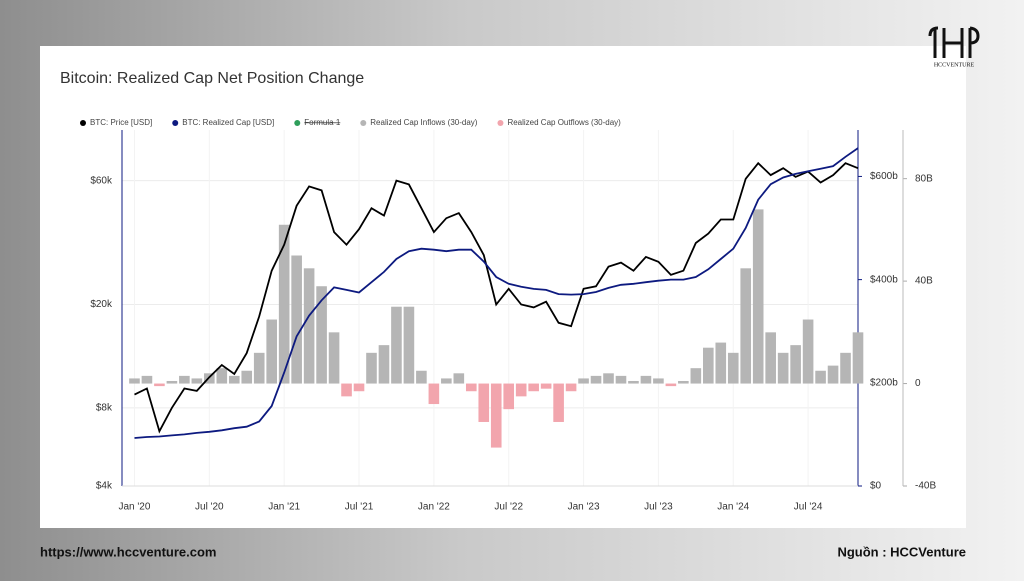 The width and height of the screenshot is (1024, 581). Describe the element at coordinates (901, 551) in the screenshot. I see `footer-source: Nguồn : HCCVenture` at that location.